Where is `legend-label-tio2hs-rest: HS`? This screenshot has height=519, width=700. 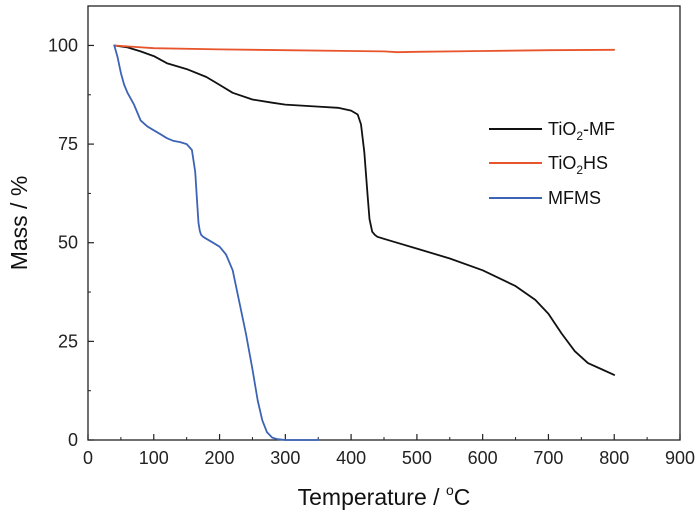
legend-label-tio2hs-rest: HS is located at coordinates (595, 163).